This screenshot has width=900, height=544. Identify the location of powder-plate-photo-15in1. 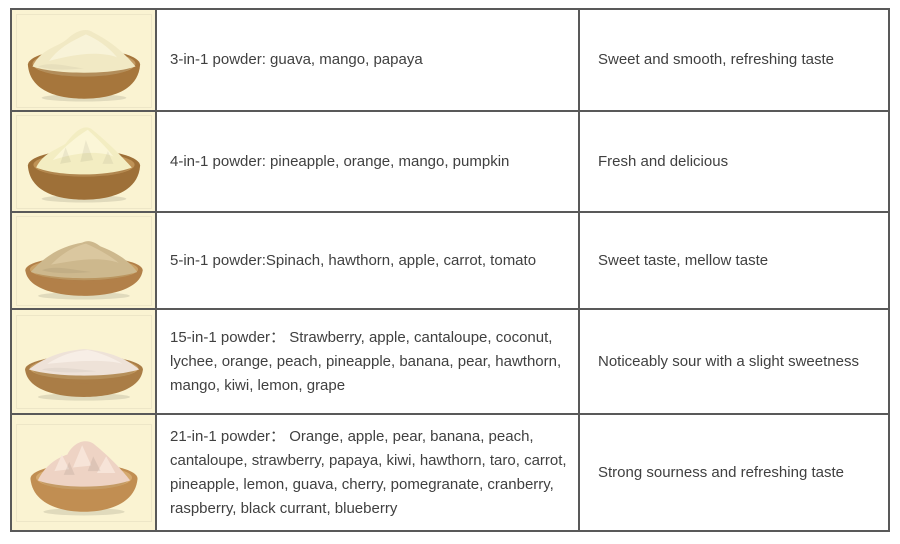
(83, 362).